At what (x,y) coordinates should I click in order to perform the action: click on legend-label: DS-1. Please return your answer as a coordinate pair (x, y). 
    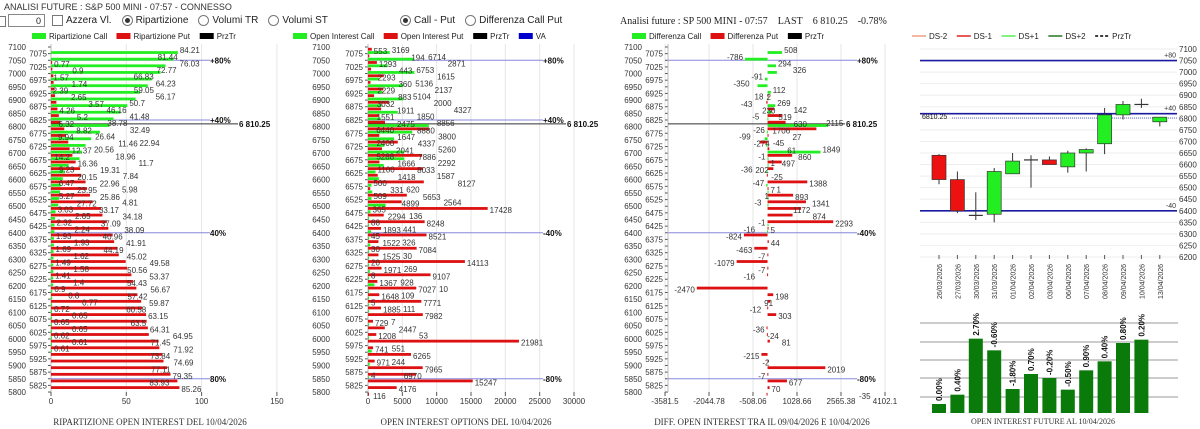
    Looking at the image, I should click on (983, 36).